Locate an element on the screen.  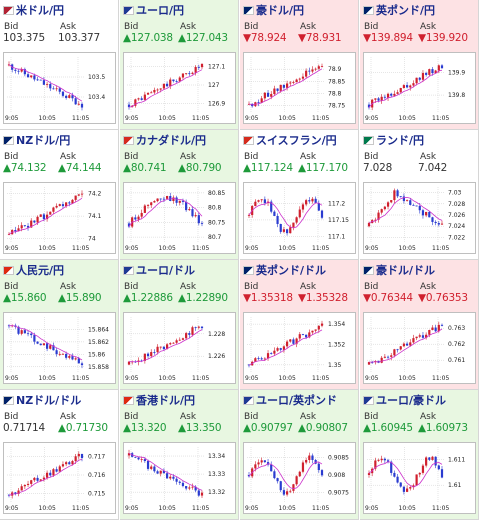
mini-chart: 80.85 80.8 80.75 80.7 9:05 10:05 11:05 is located at coordinates (179, 218).